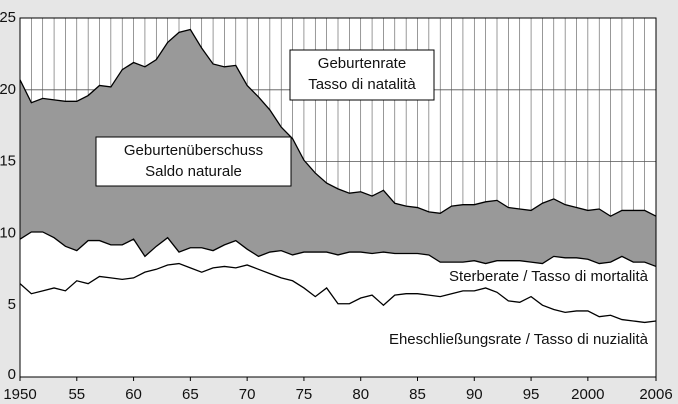  What do you see at coordinates (12, 374) in the screenshot?
I see `y-tick-label: 0` at bounding box center [12, 374].